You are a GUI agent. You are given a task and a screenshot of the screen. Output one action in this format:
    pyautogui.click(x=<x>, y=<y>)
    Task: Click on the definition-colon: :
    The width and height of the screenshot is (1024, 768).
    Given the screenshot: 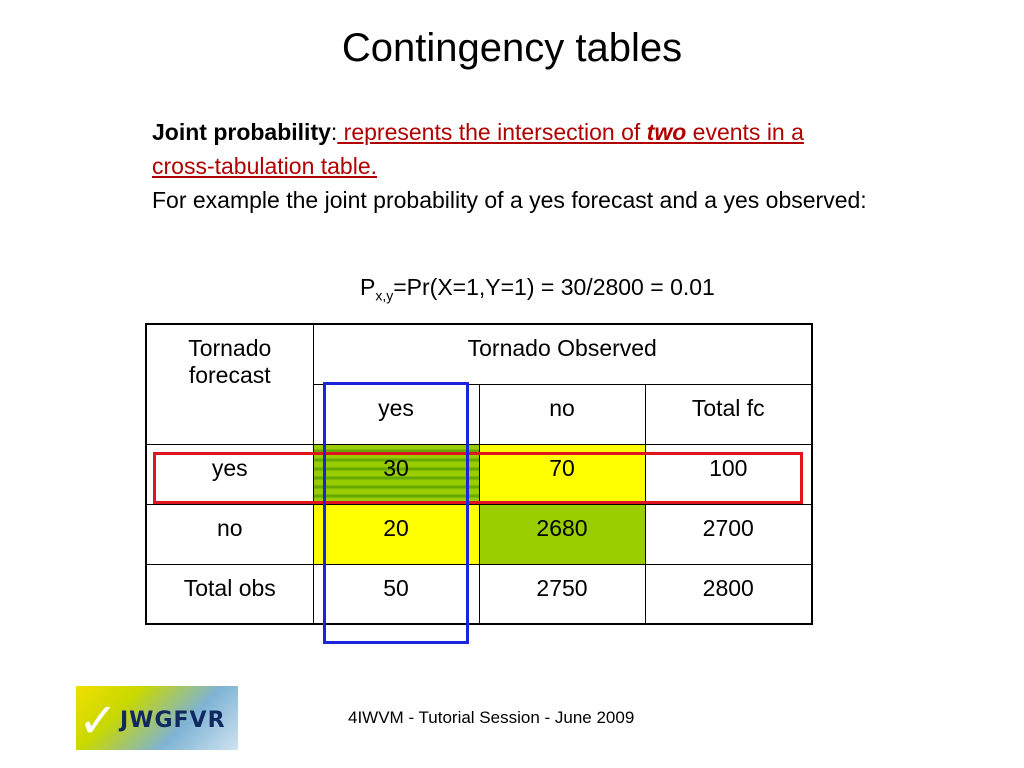 What is the action you would take?
    pyautogui.click(x=334, y=132)
    